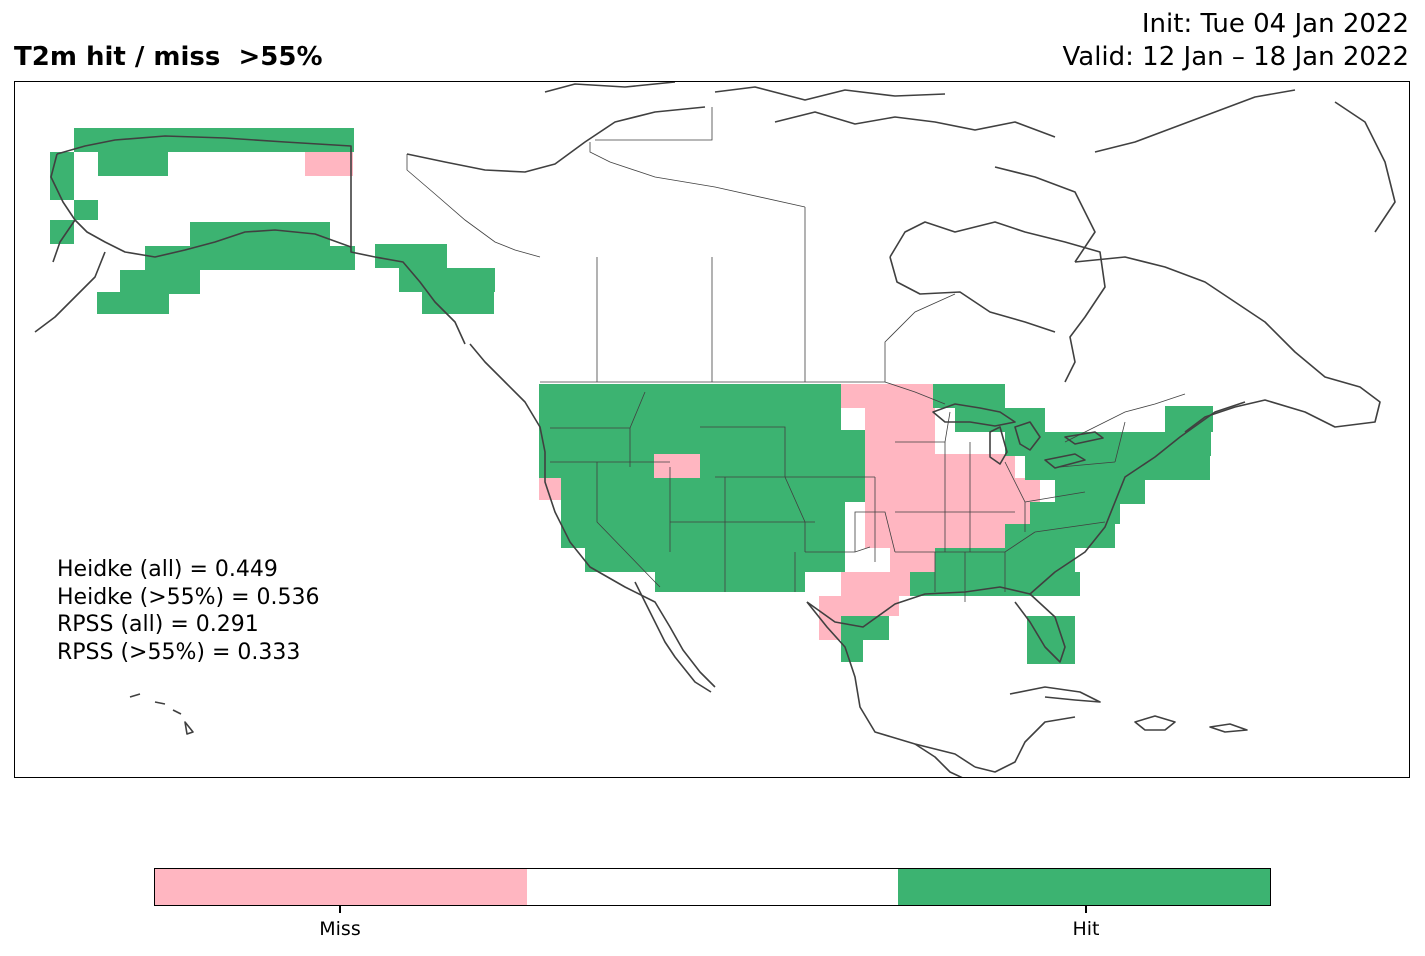  What do you see at coordinates (1086, 929) in the screenshot?
I see `colorbar-label-hit: Hit` at bounding box center [1086, 929].